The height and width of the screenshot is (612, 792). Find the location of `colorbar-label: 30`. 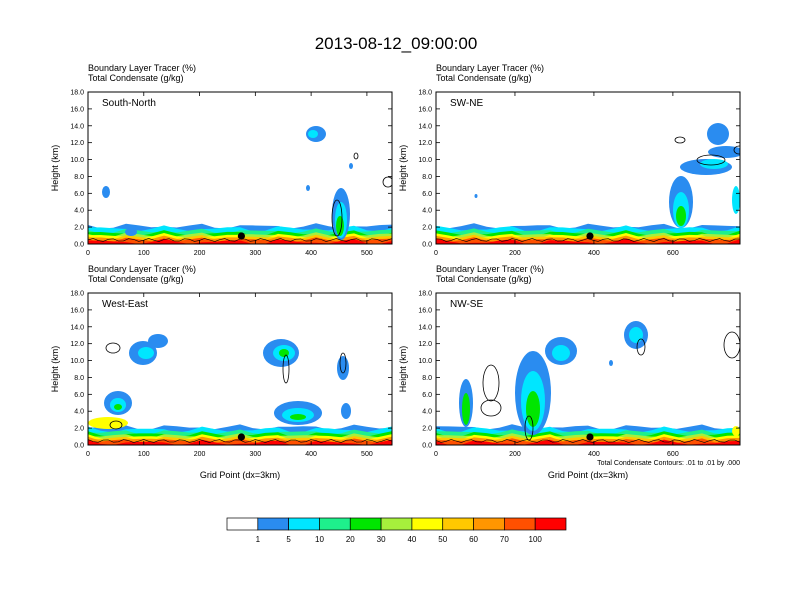

colorbar-label: 30 is located at coordinates (381, 539).